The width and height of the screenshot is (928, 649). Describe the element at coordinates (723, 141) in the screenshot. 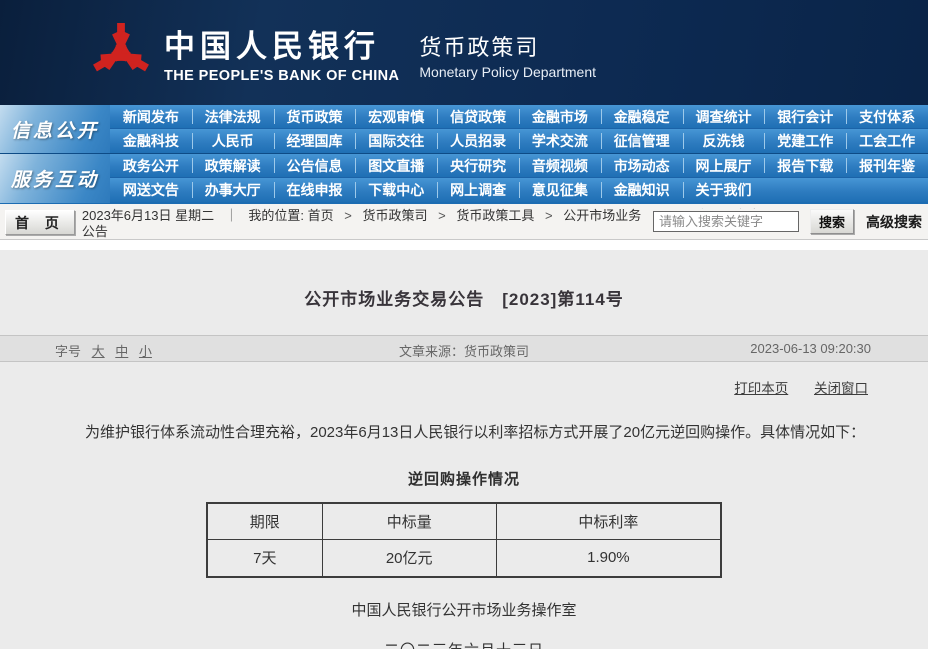

I see `nav-item: 反洗钱` at that location.